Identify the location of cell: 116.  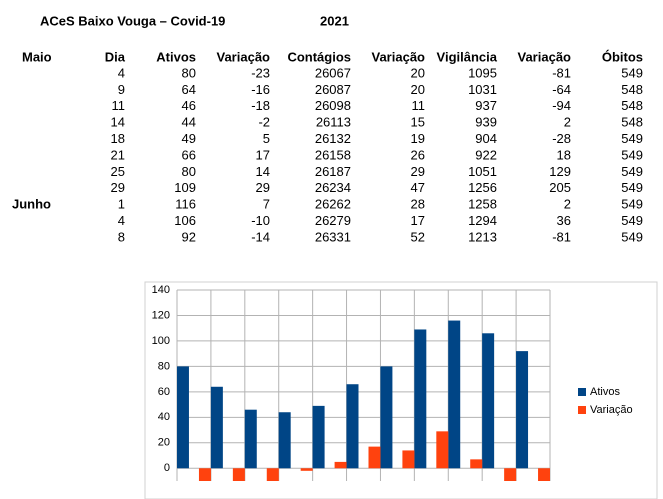
(185, 204).